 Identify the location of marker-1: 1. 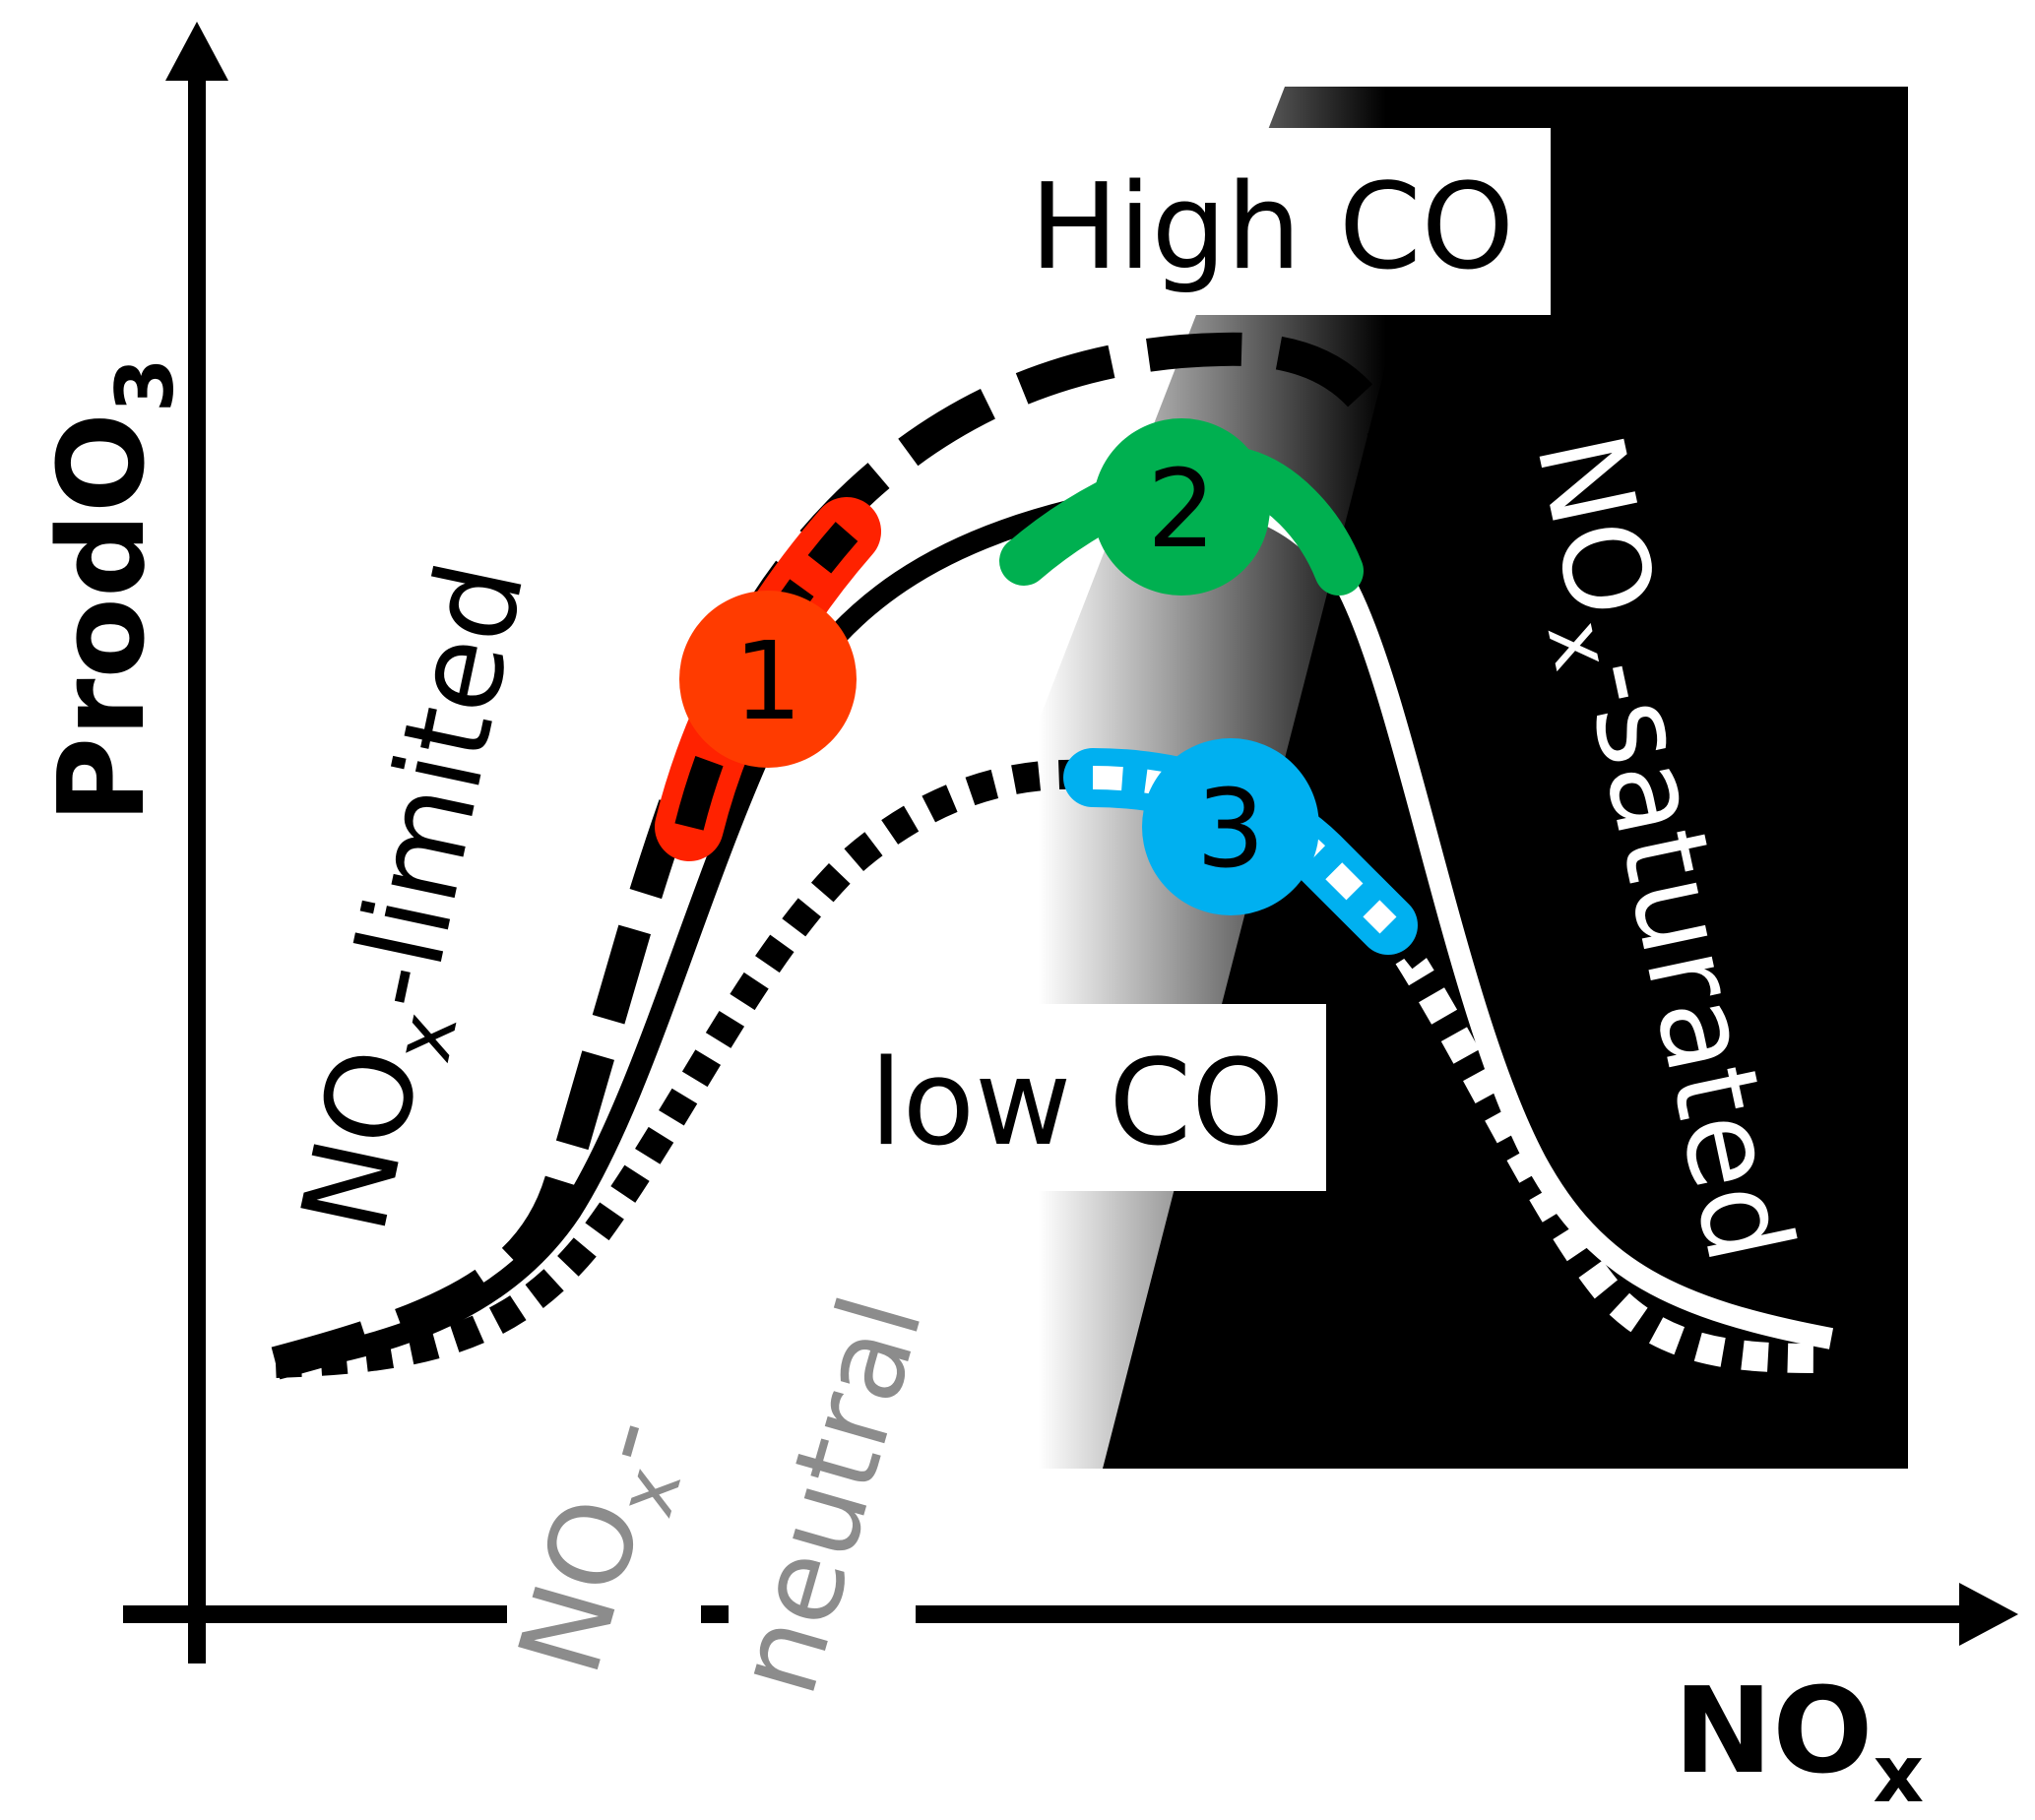
(768, 679).